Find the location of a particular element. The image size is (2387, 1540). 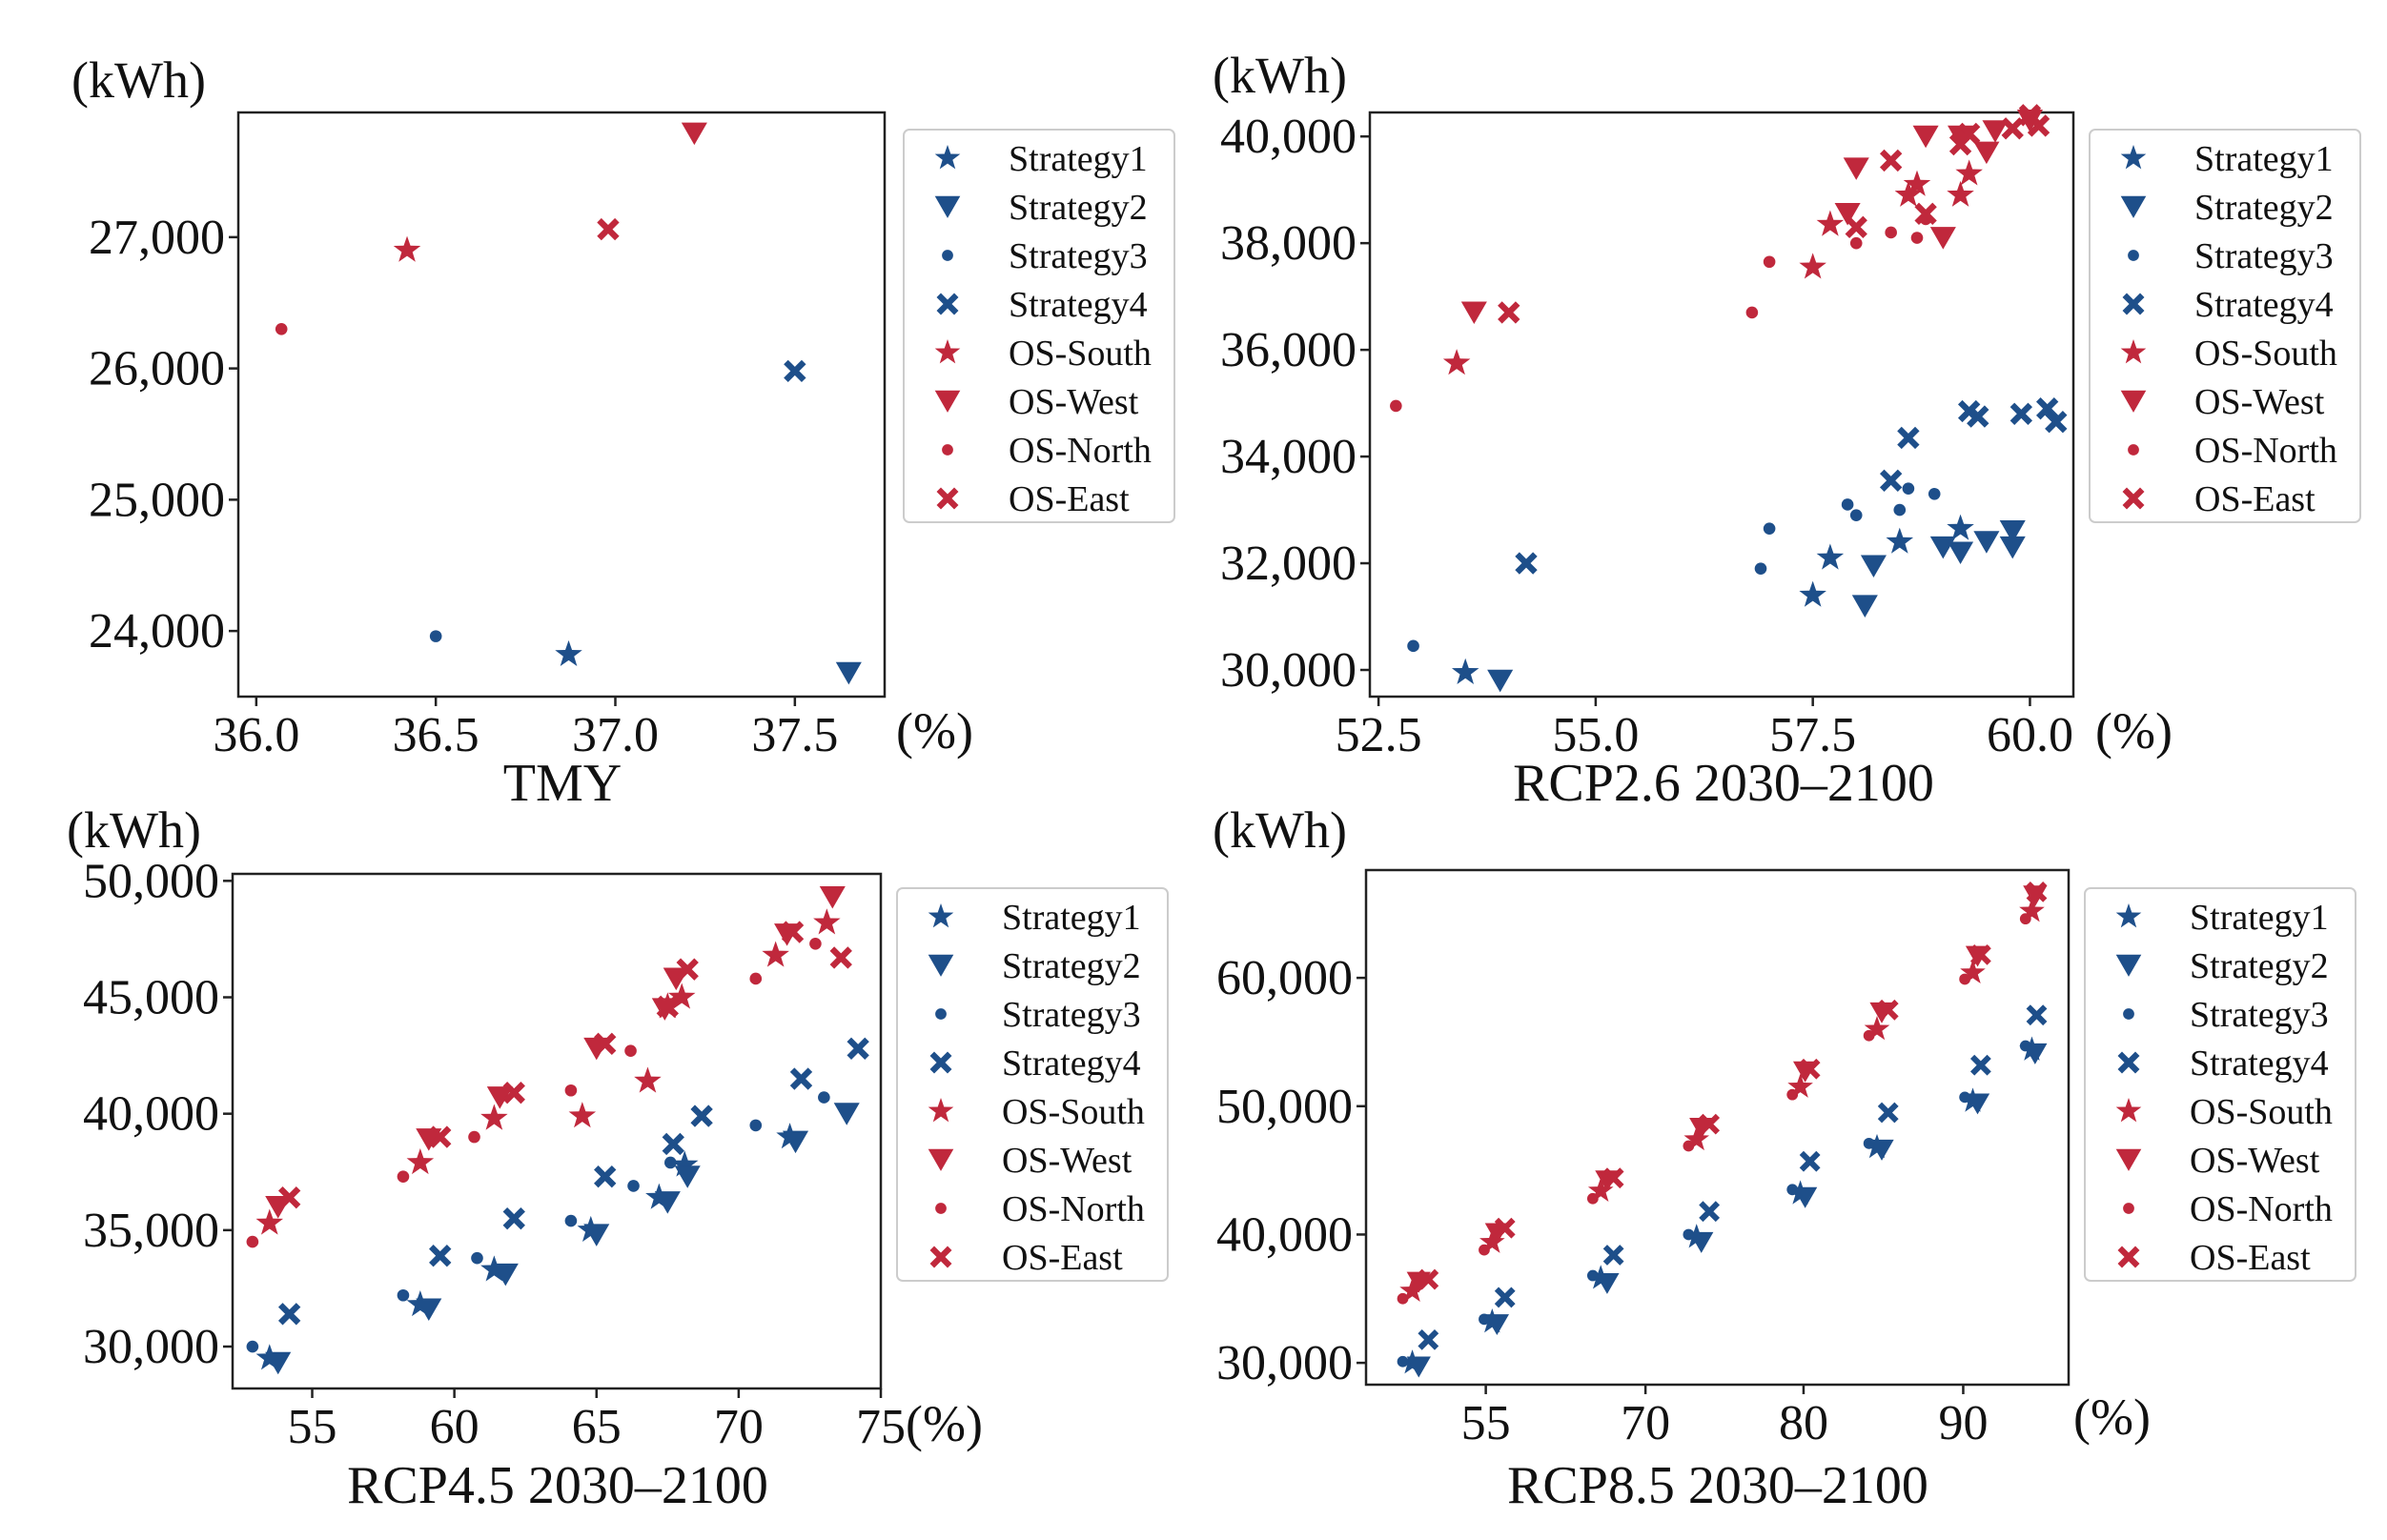

y-tick-label: 25,000 is located at coordinates (157, 500).